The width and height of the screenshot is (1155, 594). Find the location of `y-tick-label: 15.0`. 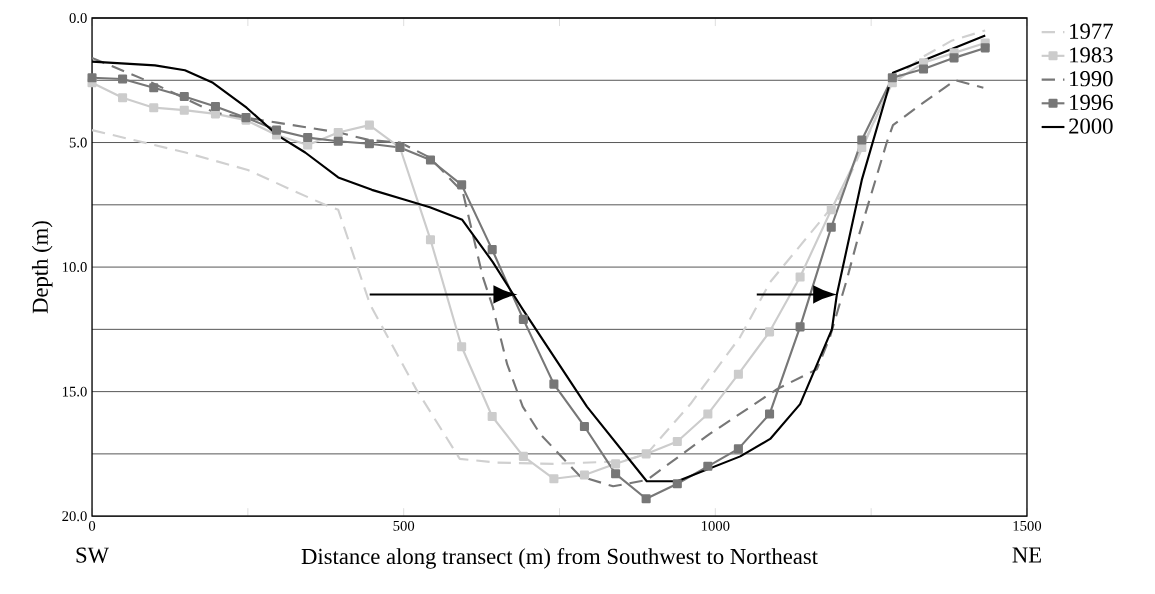

y-tick-label: 15.0 is located at coordinates (74, 391).